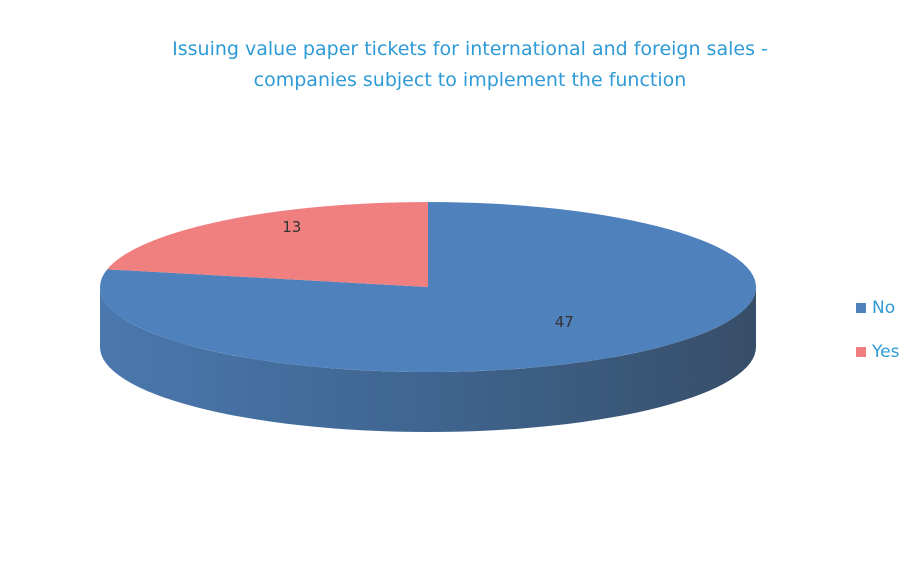  What do you see at coordinates (291, 227) in the screenshot?
I see `data-label: 13` at bounding box center [291, 227].